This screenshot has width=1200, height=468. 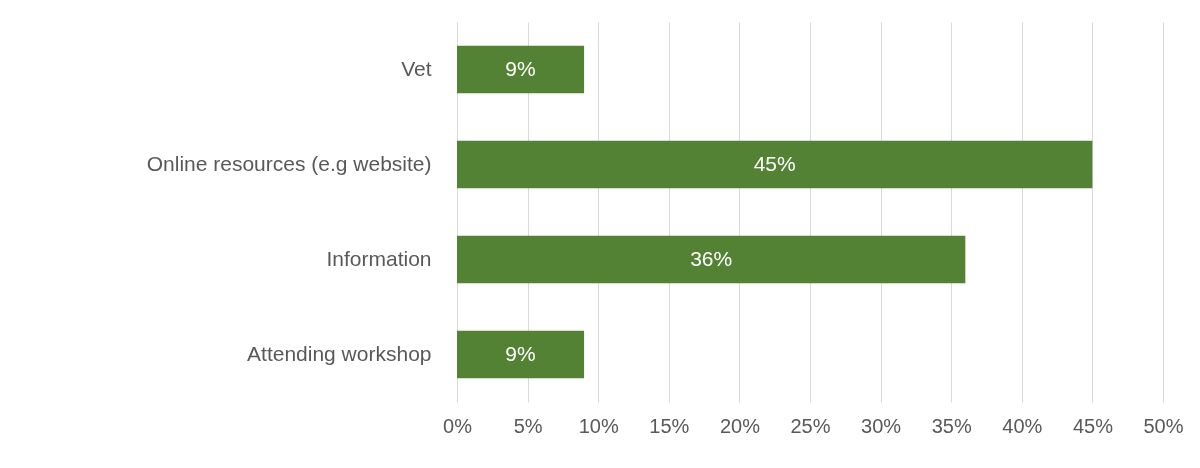 What do you see at coordinates (379, 258) in the screenshot?
I see `y-tick-label: Information` at bounding box center [379, 258].